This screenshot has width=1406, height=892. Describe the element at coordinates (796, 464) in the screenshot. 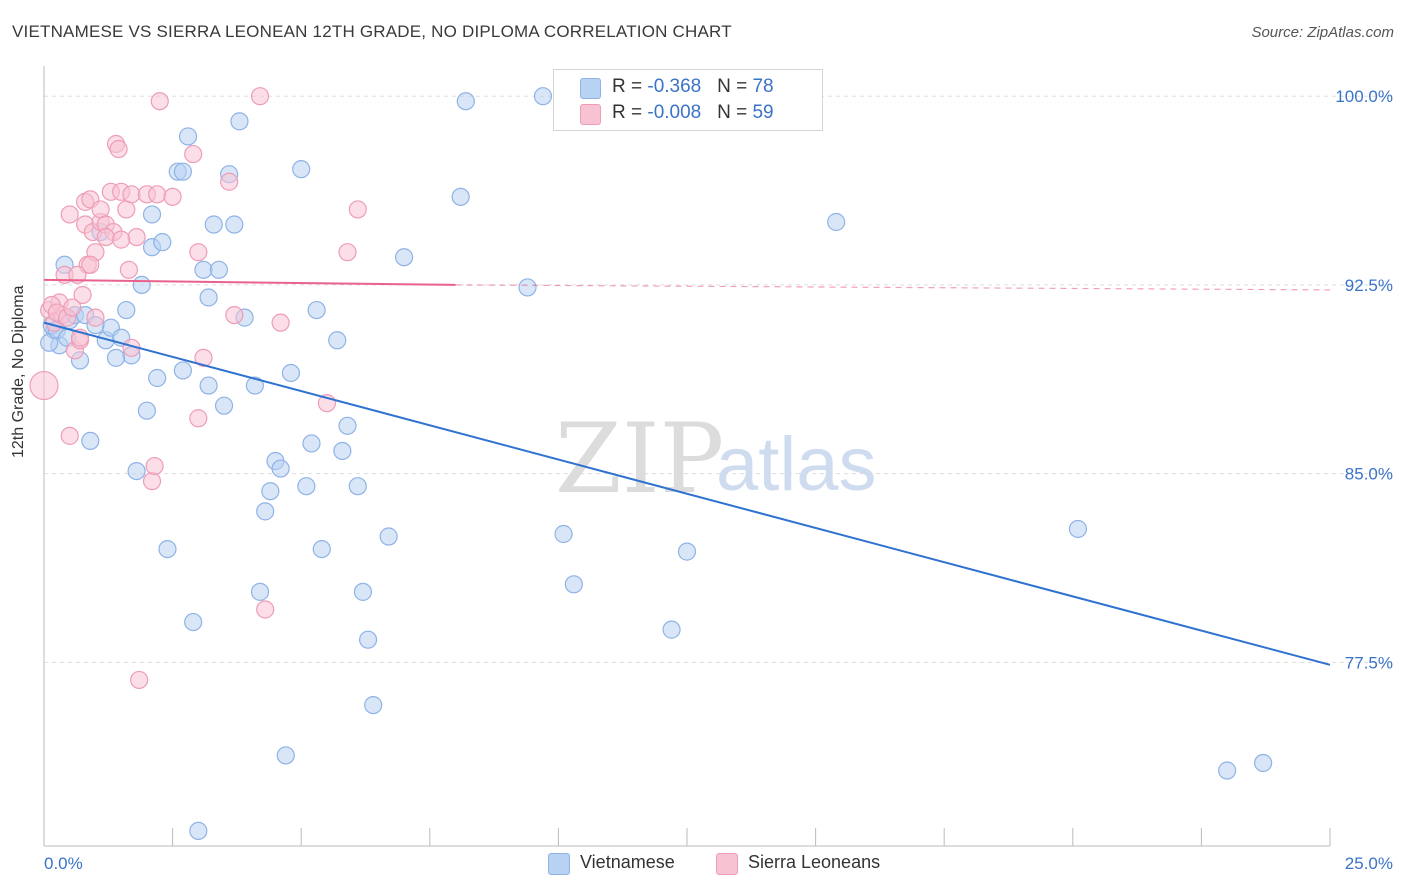

I see `watermark-atlas: atlas` at that location.